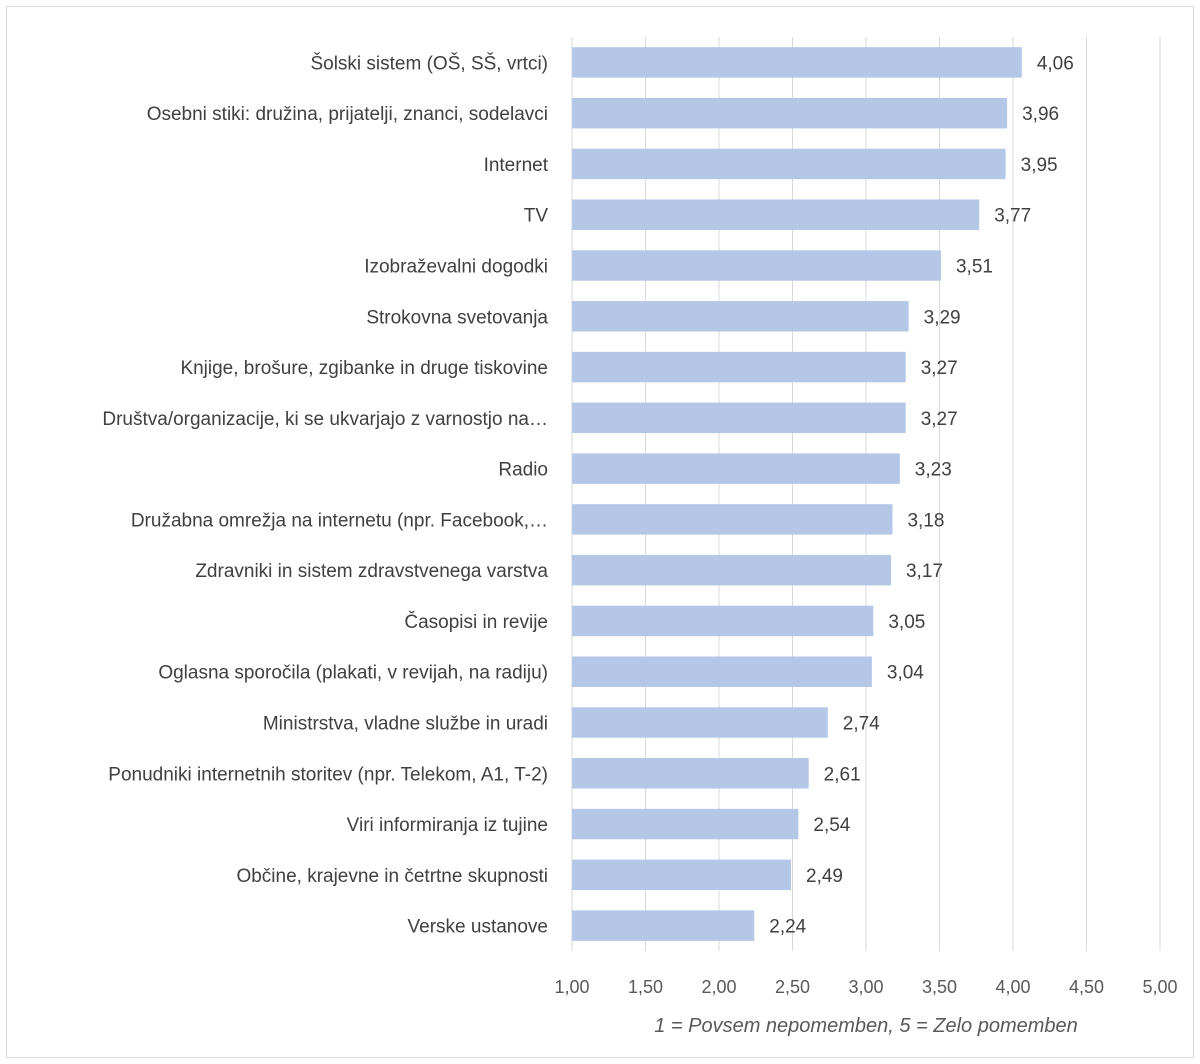 The image size is (1200, 1064). What do you see at coordinates (1086, 987) in the screenshot?
I see `x-tick-label: 4,50` at bounding box center [1086, 987].